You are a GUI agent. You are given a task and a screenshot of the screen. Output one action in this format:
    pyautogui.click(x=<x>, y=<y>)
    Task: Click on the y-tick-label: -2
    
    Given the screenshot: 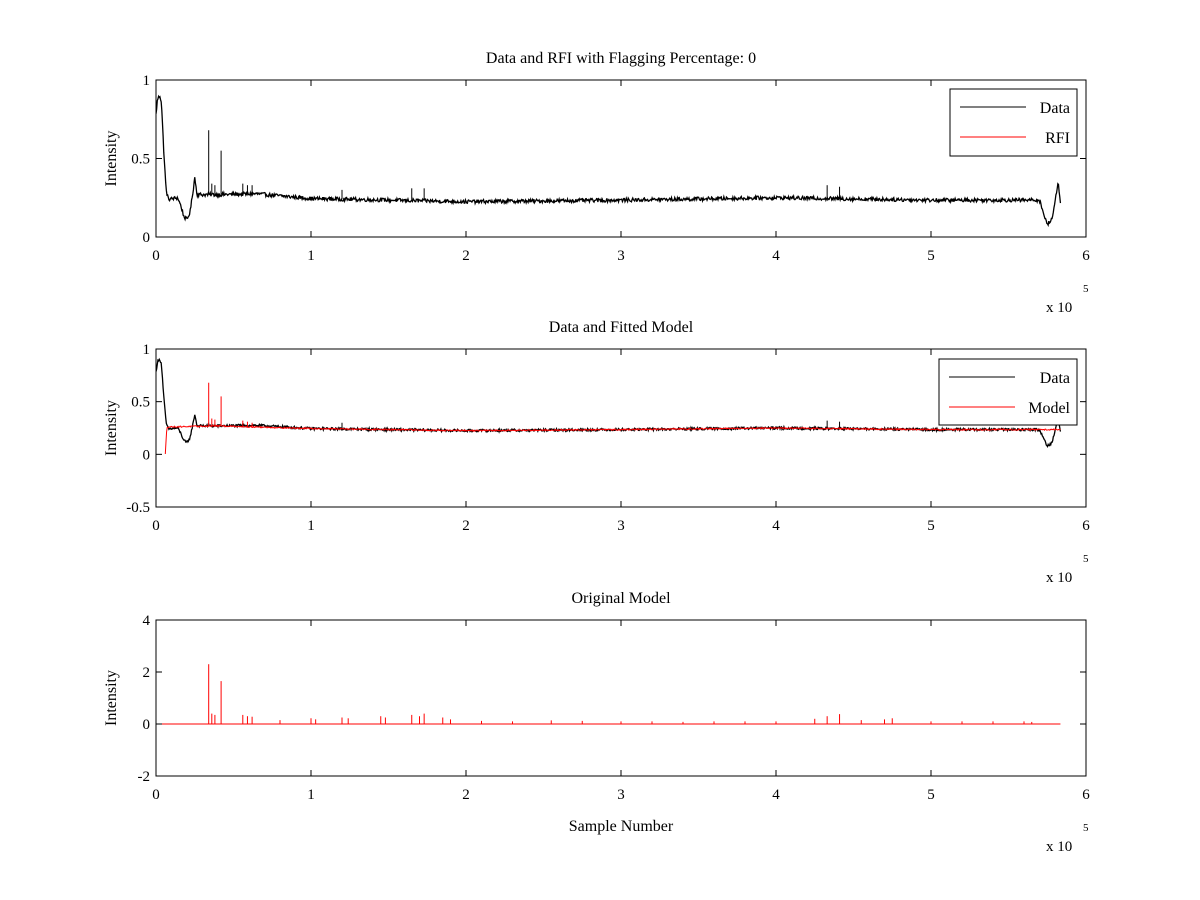 What is the action you would take?
    pyautogui.click(x=144, y=777)
    